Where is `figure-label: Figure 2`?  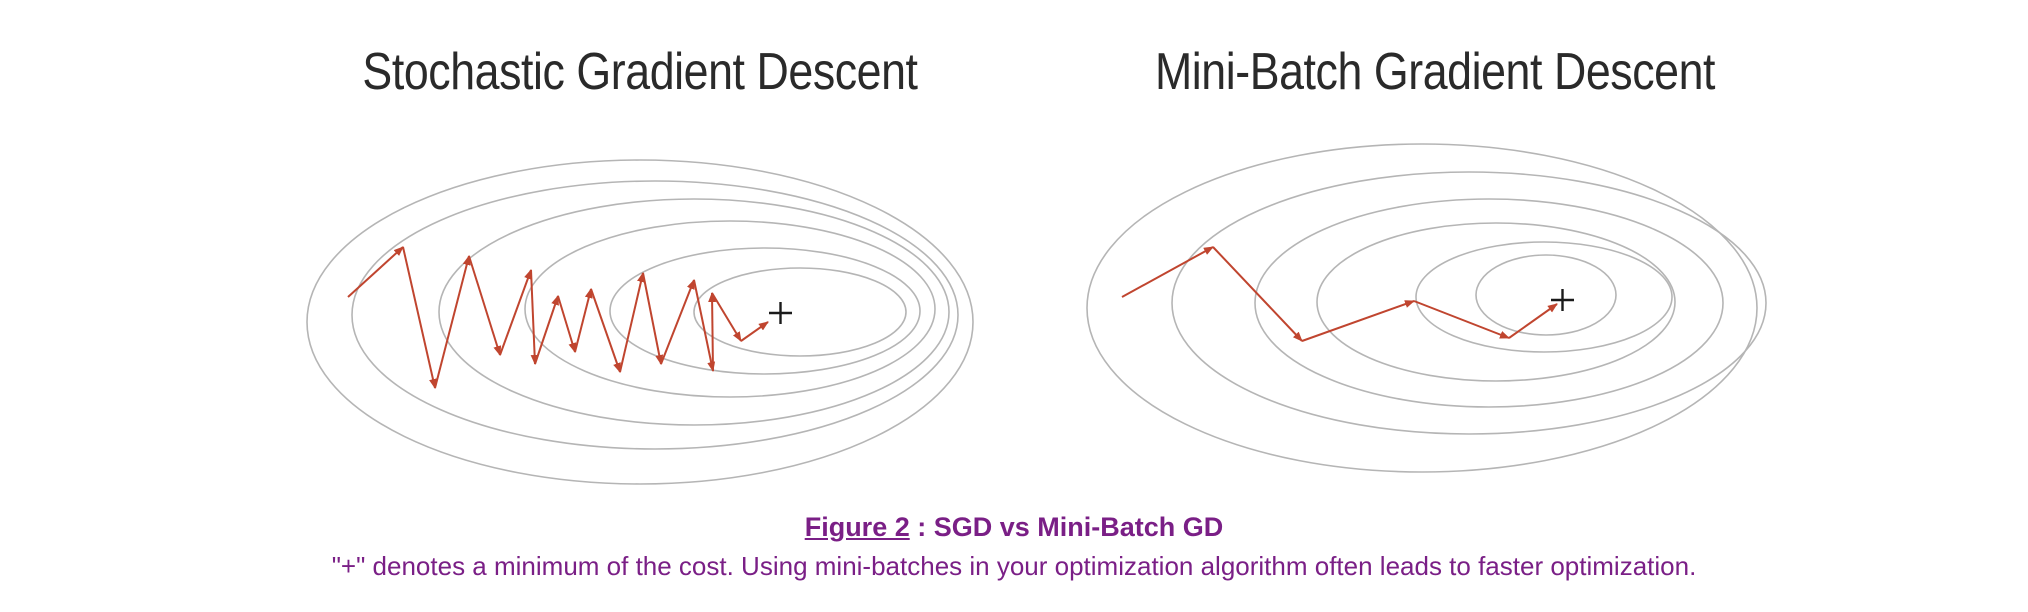 figure-label: Figure 2 is located at coordinates (857, 527).